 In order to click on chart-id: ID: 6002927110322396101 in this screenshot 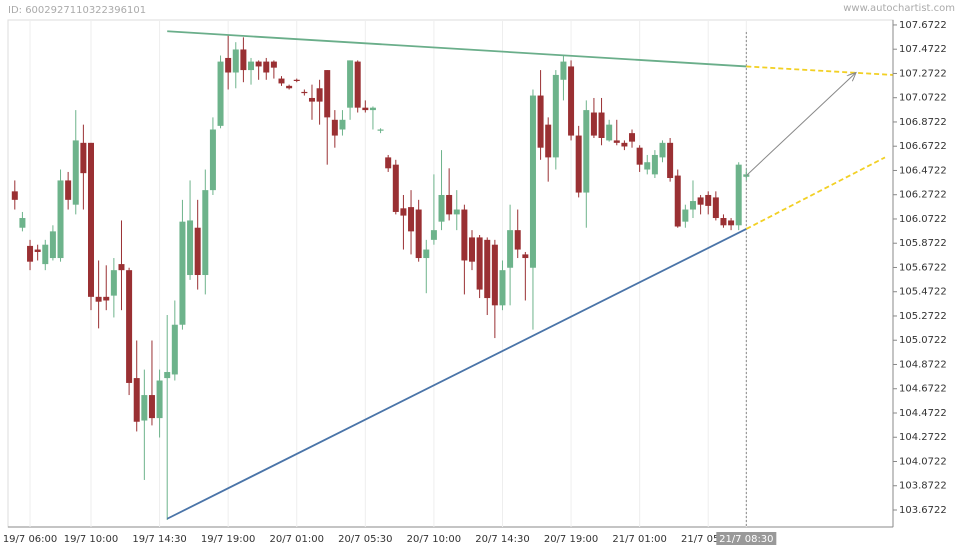, I will do `click(77, 10)`.